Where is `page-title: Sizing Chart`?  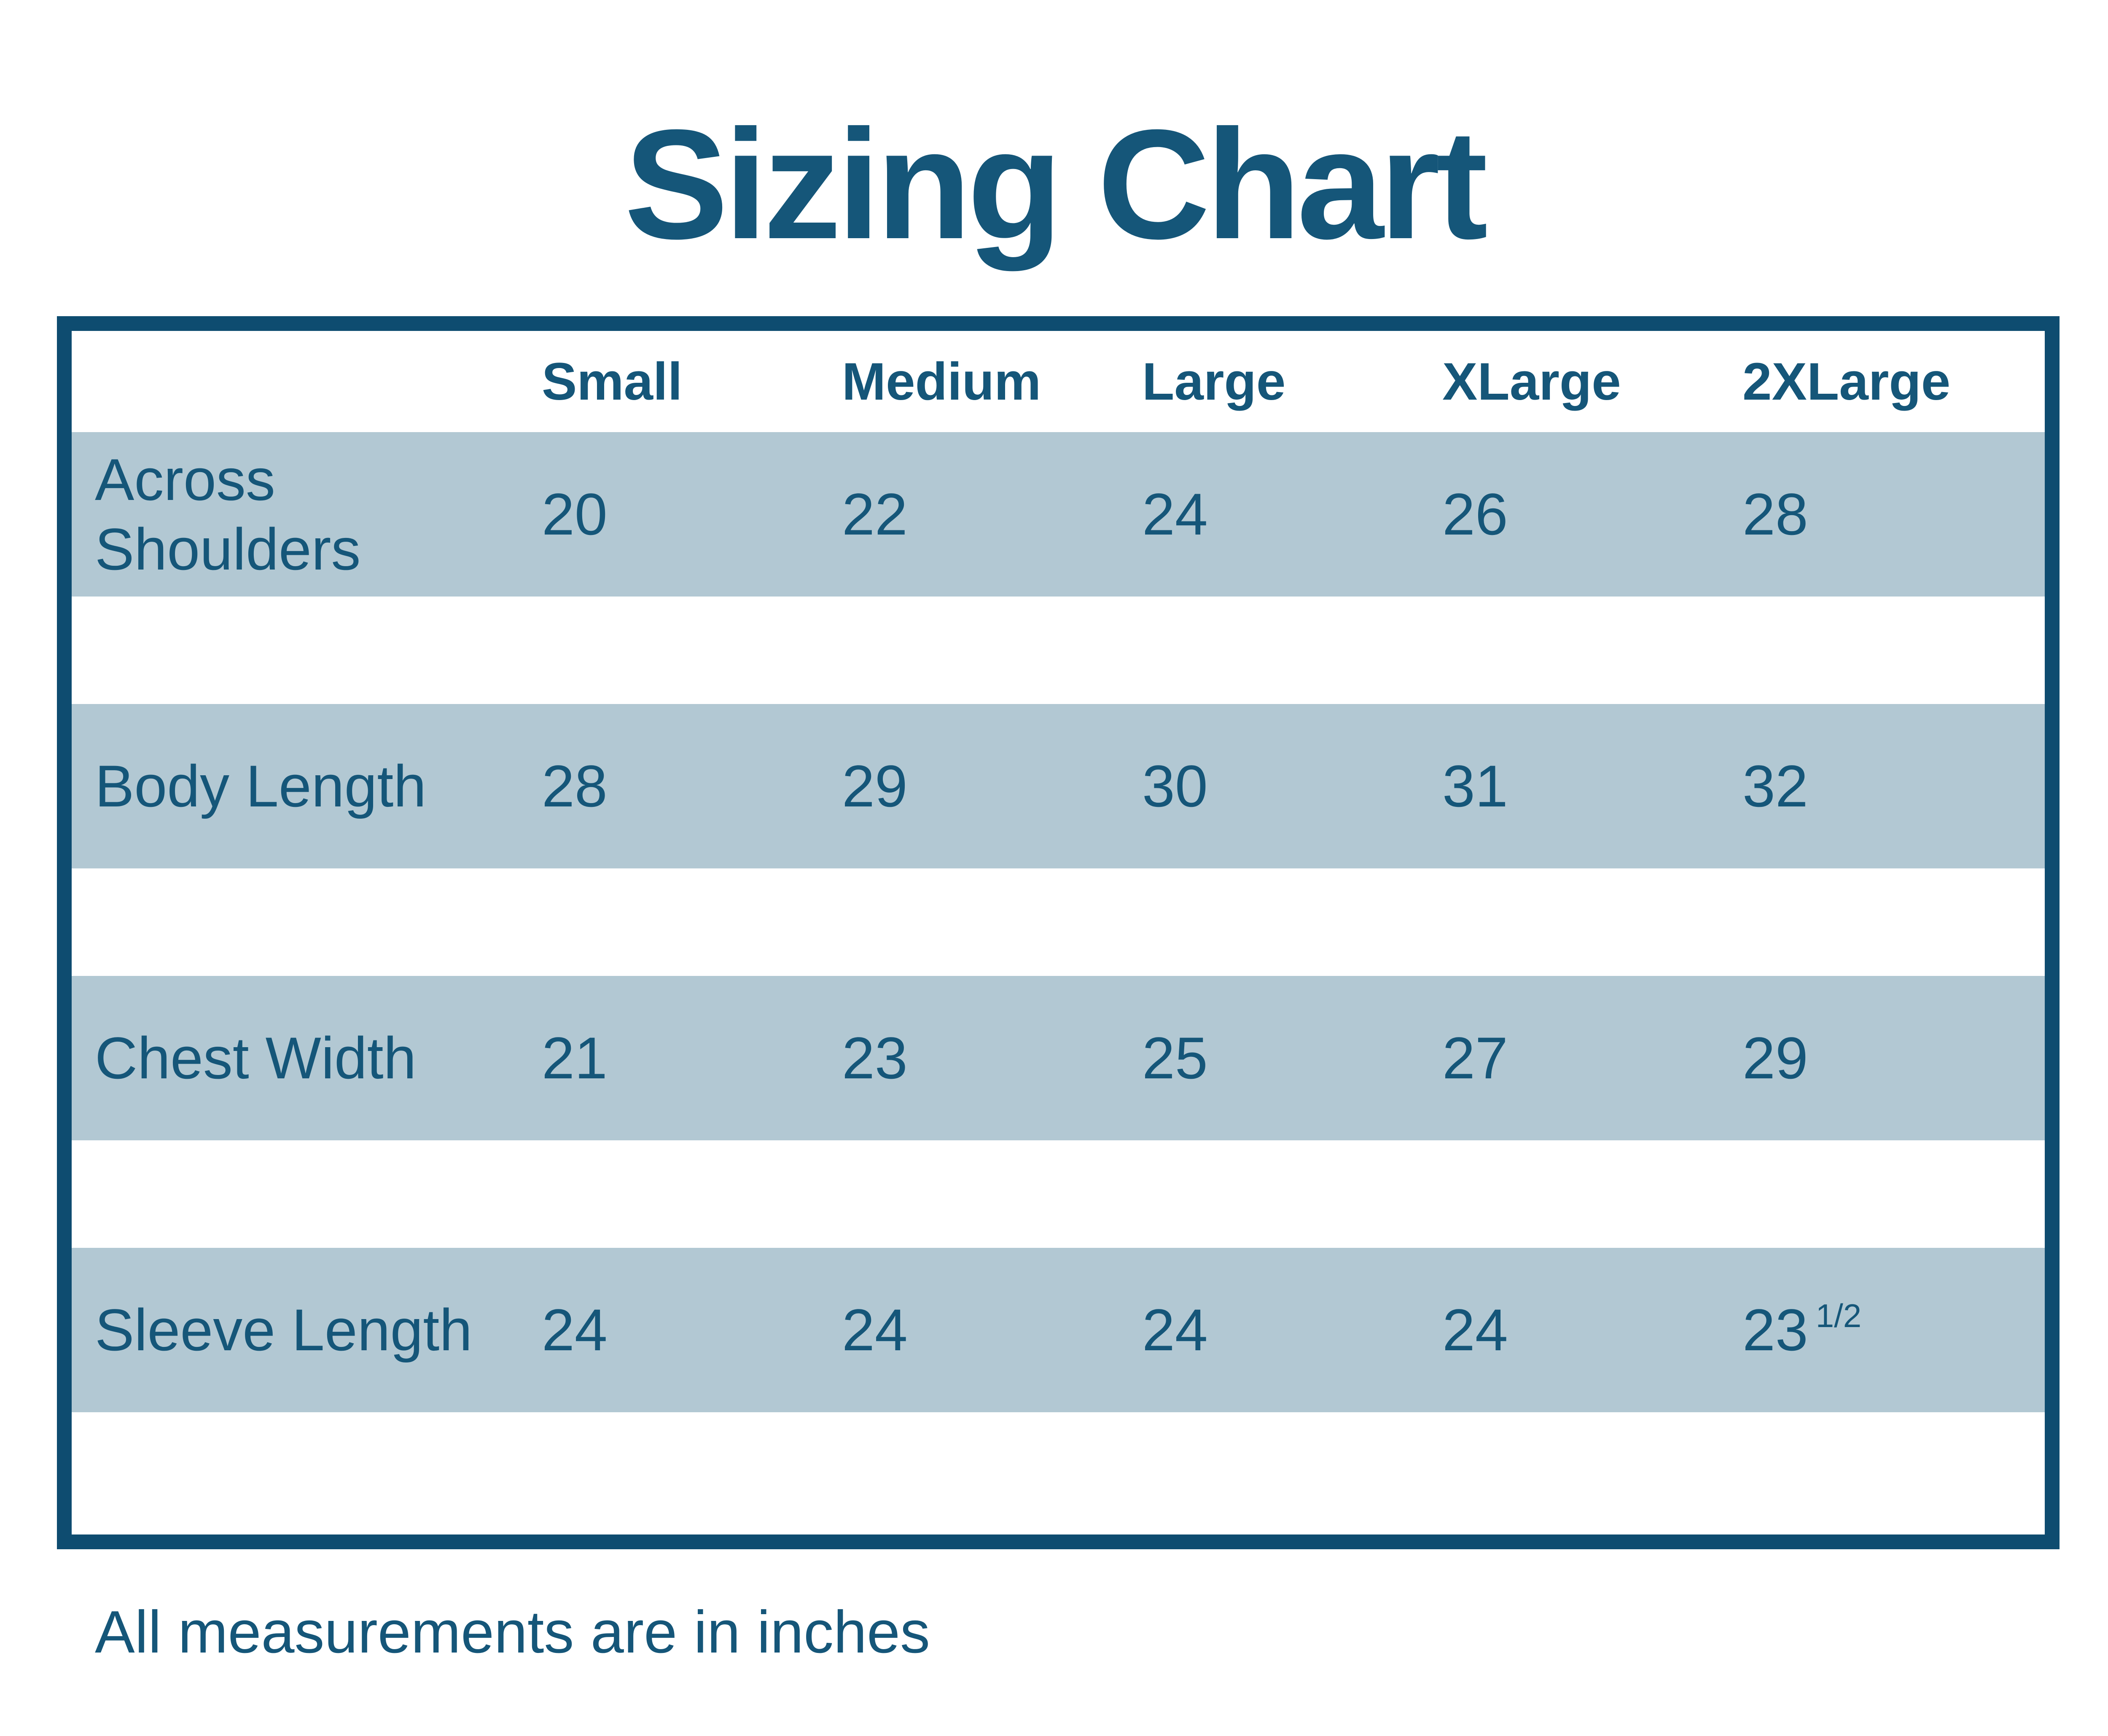
page-title: Sizing Chart is located at coordinates (1056, 184).